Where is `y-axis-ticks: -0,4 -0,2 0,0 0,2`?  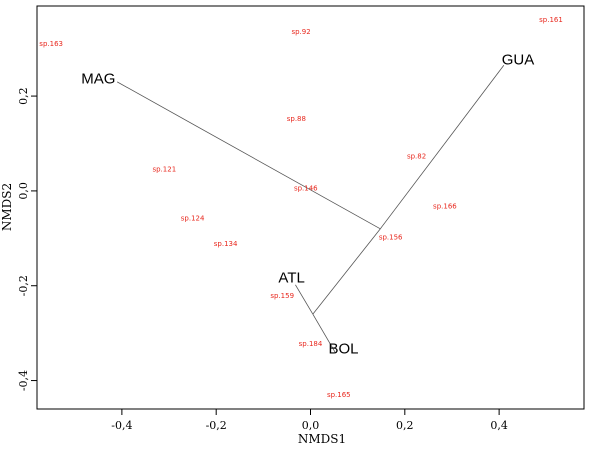
y-axis-ticks: -0,4 -0,2 0,0 0,2 is located at coordinates (27, 239).